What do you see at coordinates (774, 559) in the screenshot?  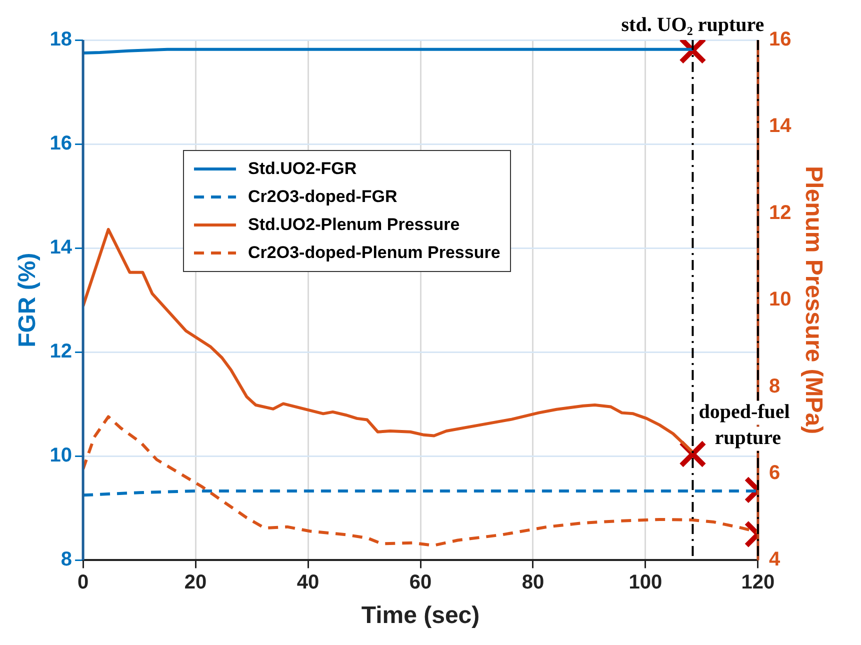 I see `y2-tick-label: 4` at bounding box center [774, 559].